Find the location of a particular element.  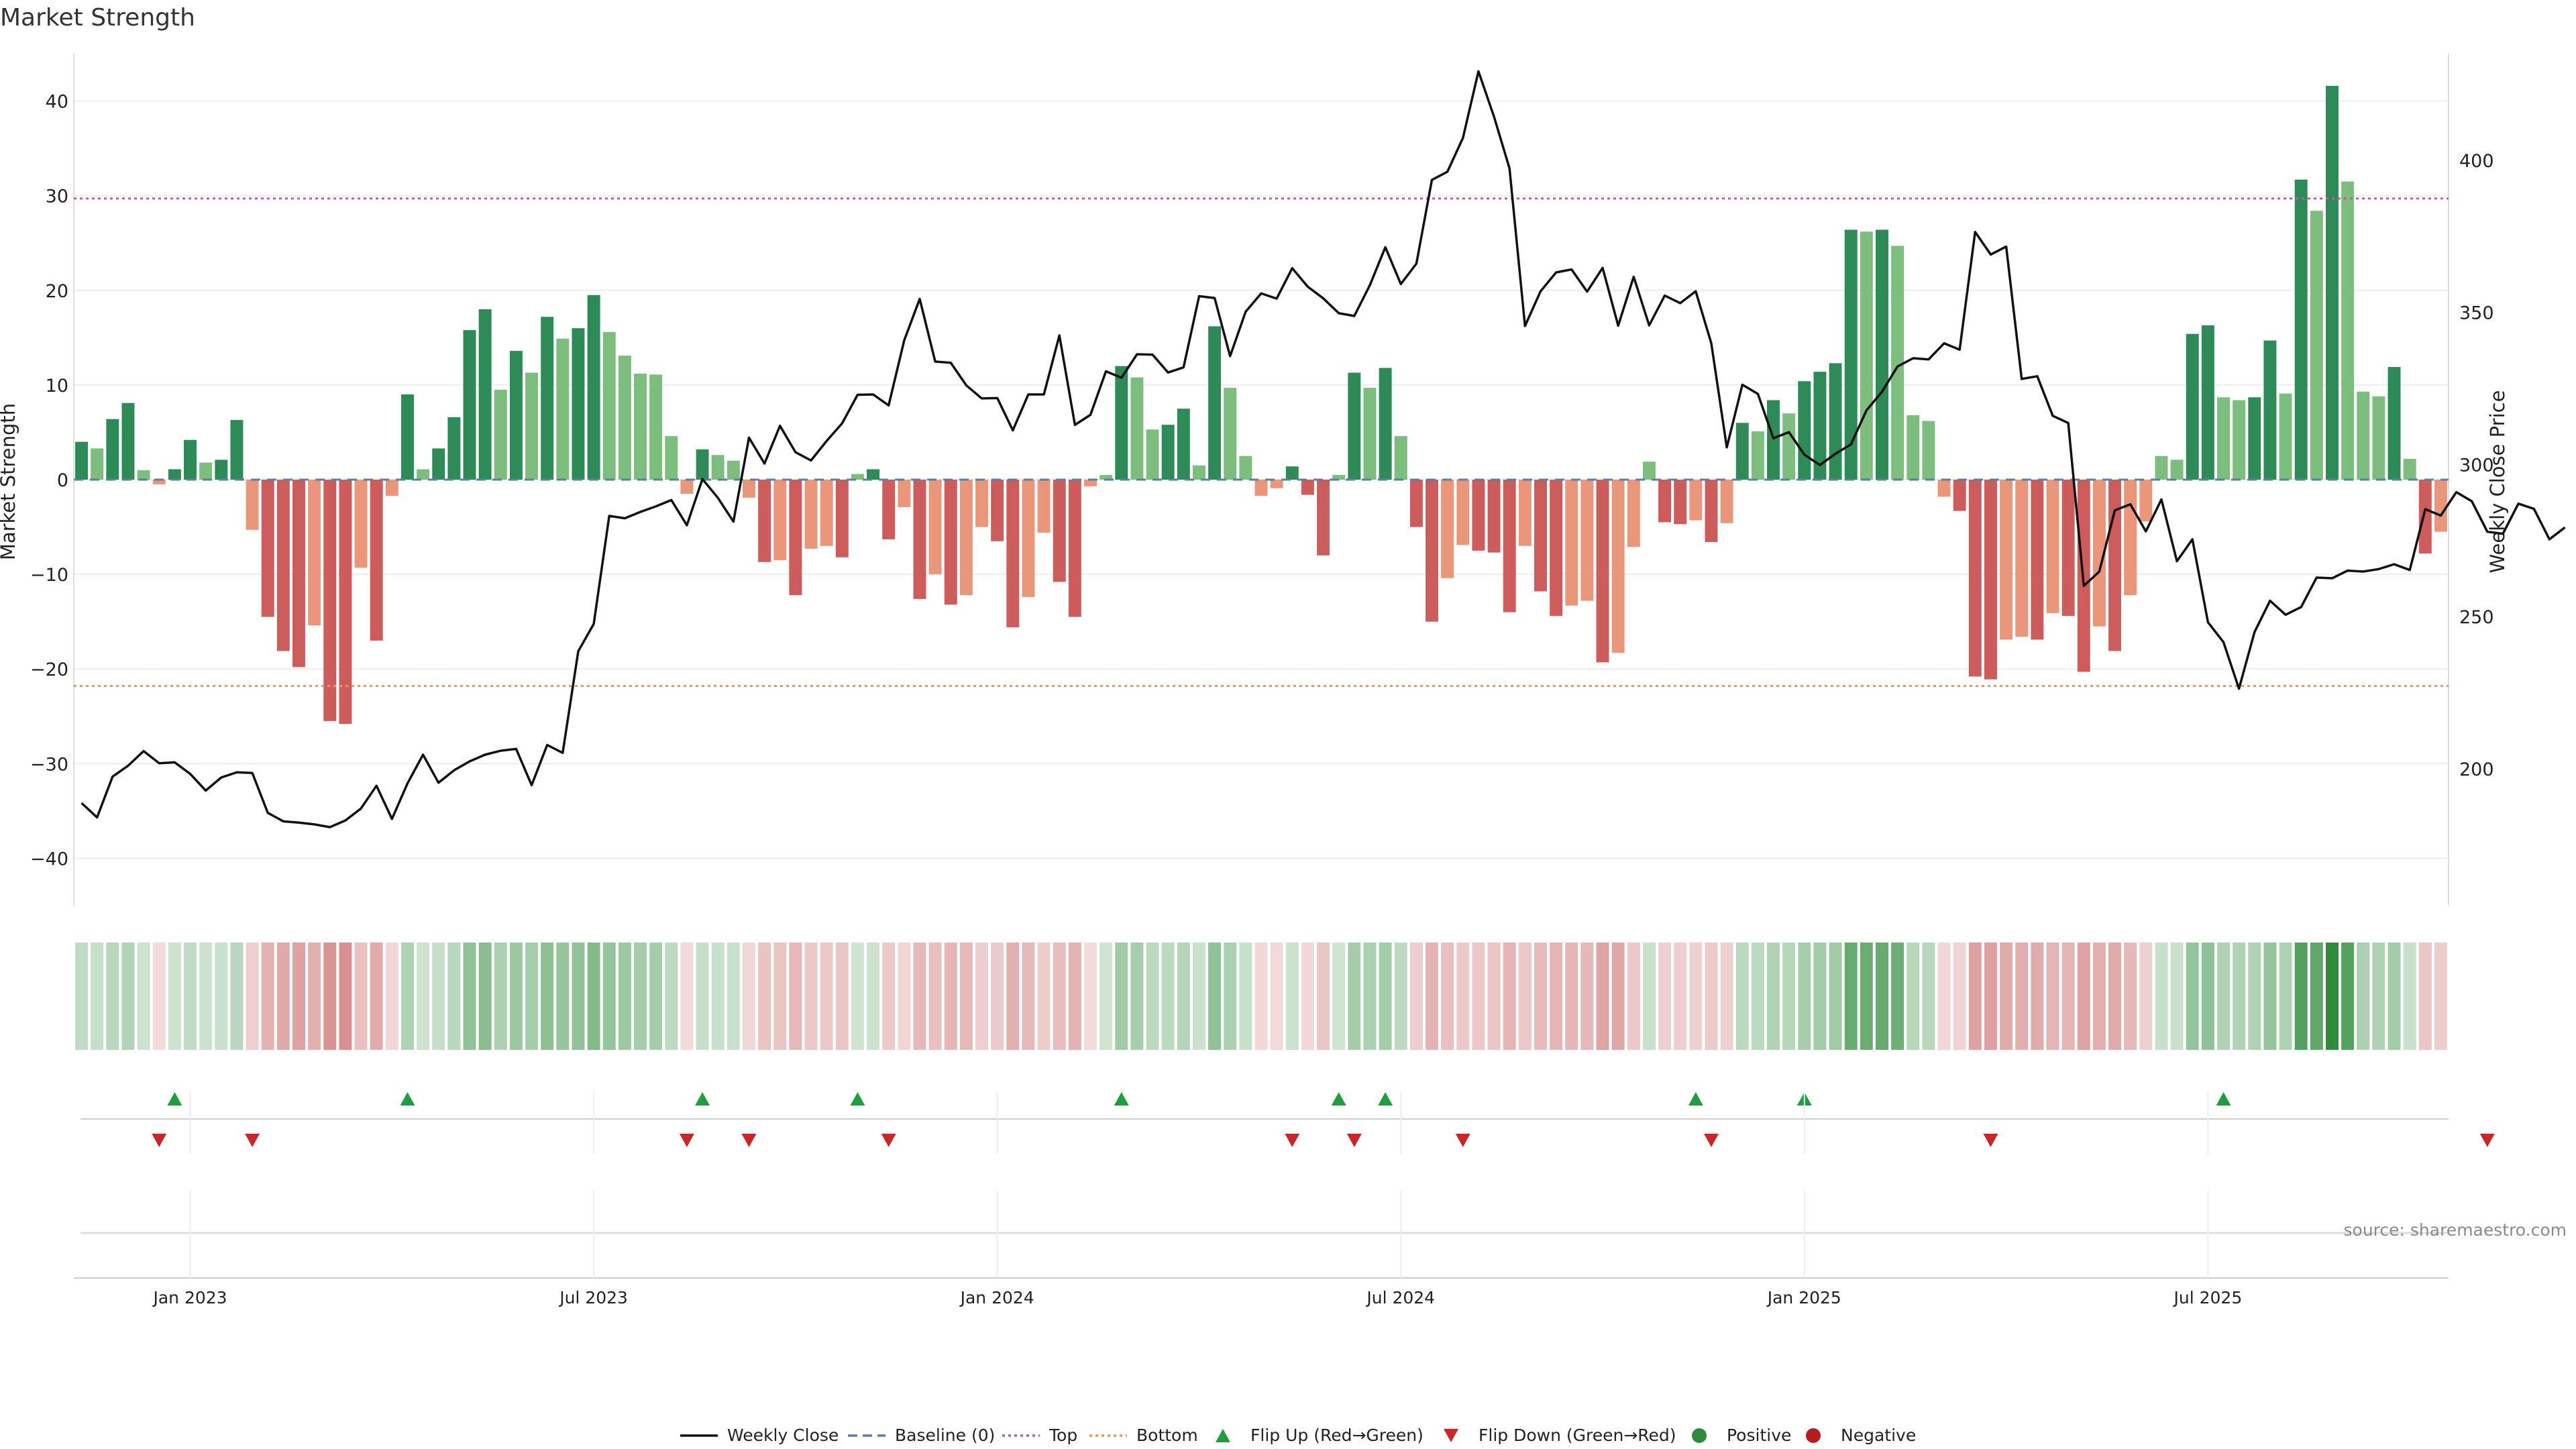

y2-axis-ticks: 400 350 300 250 200 is located at coordinates (2476, 465).